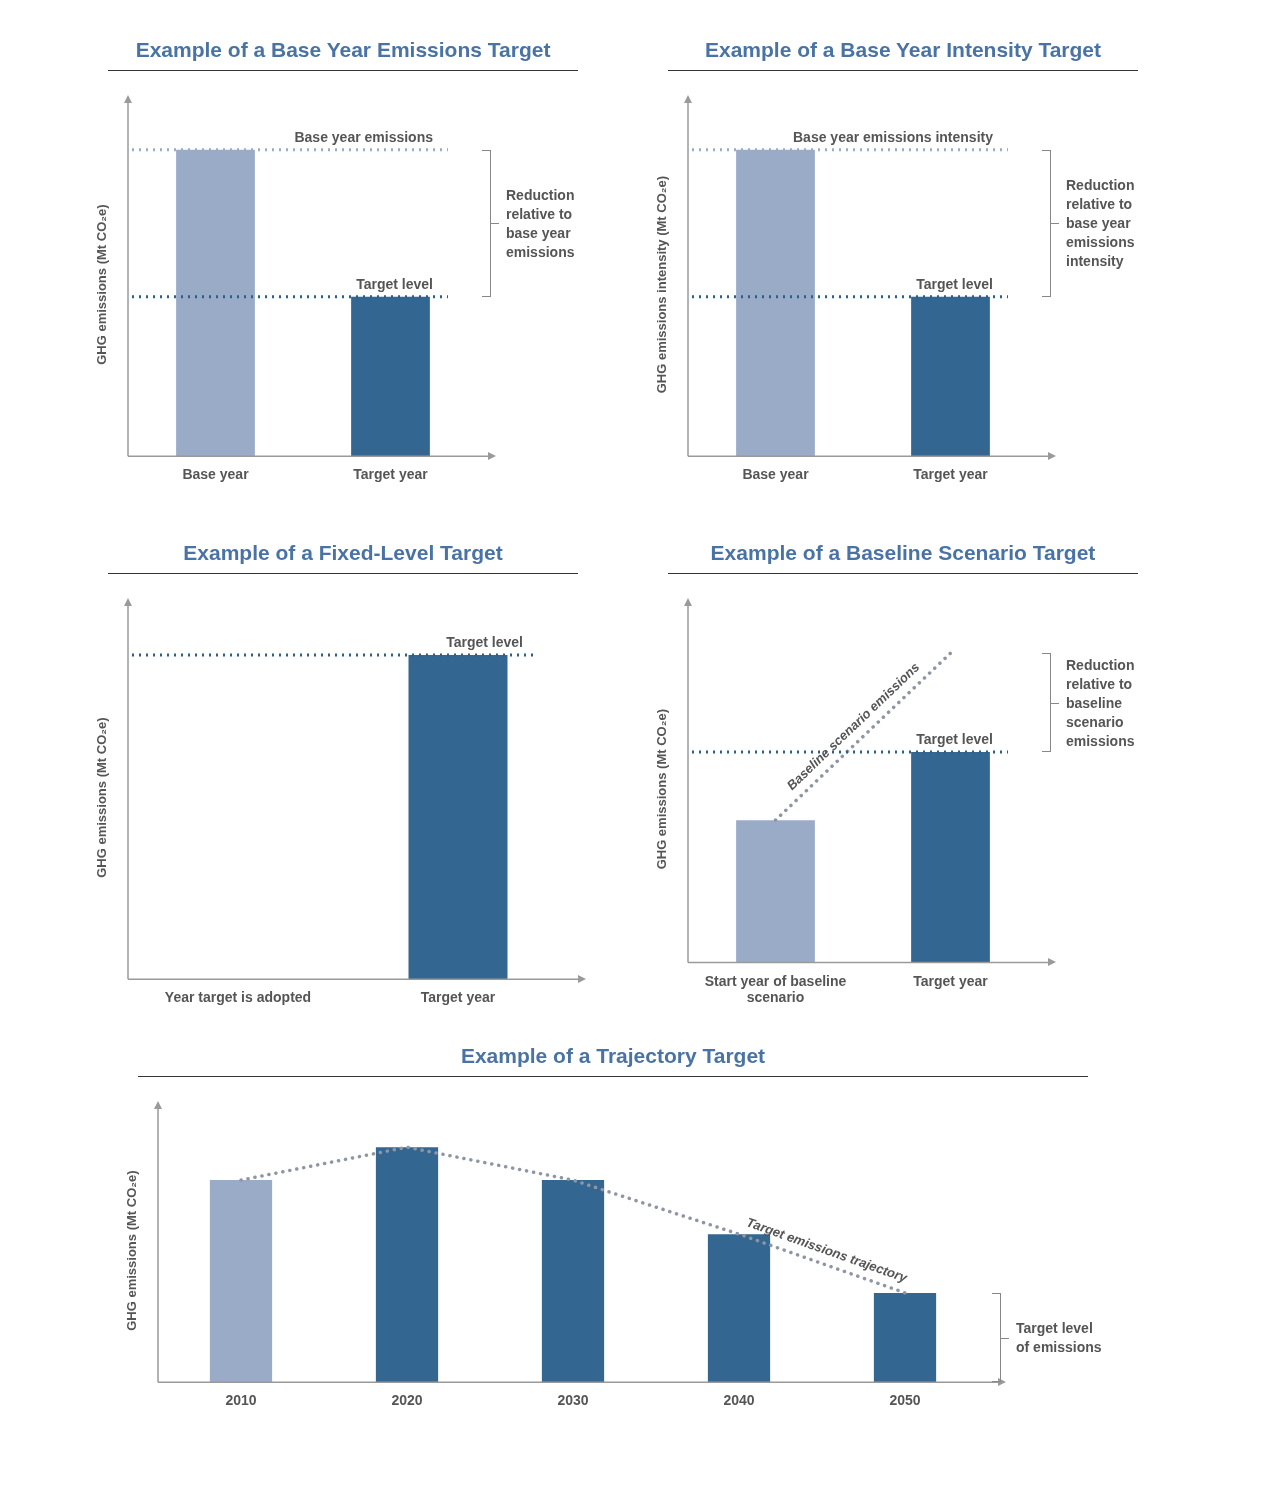 The height and width of the screenshot is (1501, 1276). What do you see at coordinates (364, 136) in the screenshot?
I see `ref-line-label: Base year emissions` at bounding box center [364, 136].